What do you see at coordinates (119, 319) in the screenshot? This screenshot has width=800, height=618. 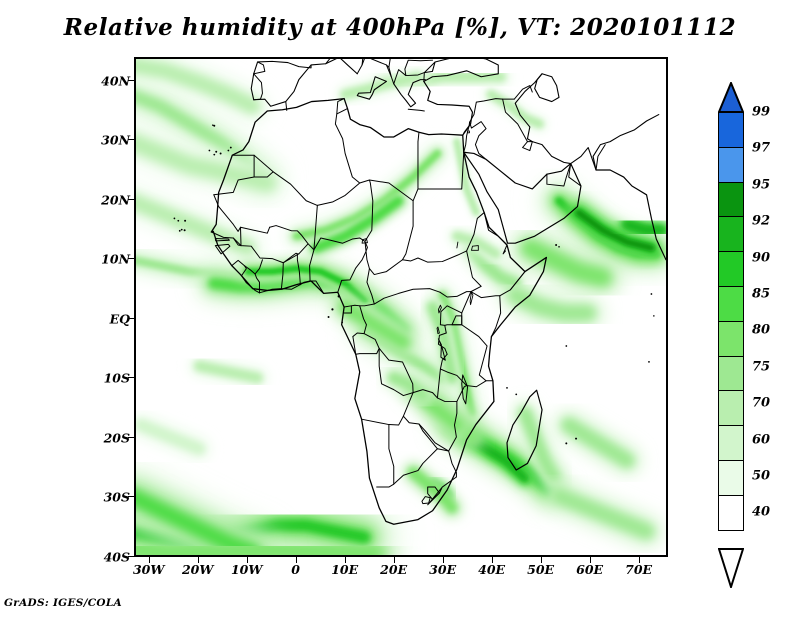 I see `latitude-label: EQ` at bounding box center [119, 319].